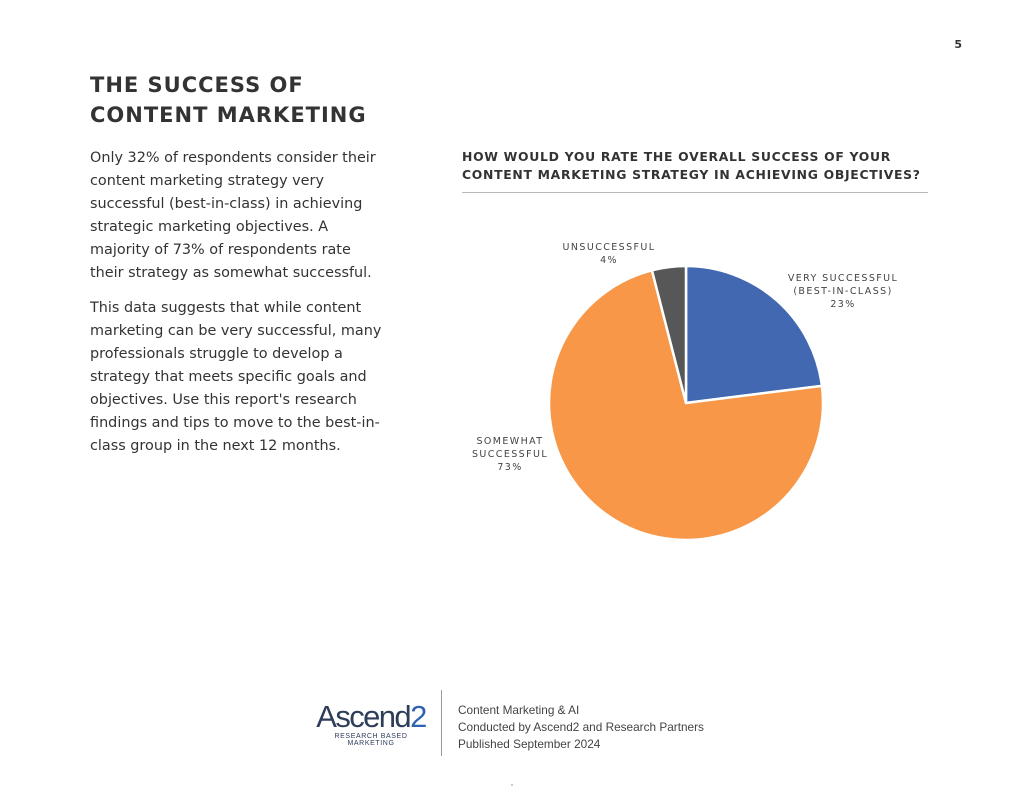  I want to click on page-title-line-2: CONTENT MARKETING, so click(228, 115).